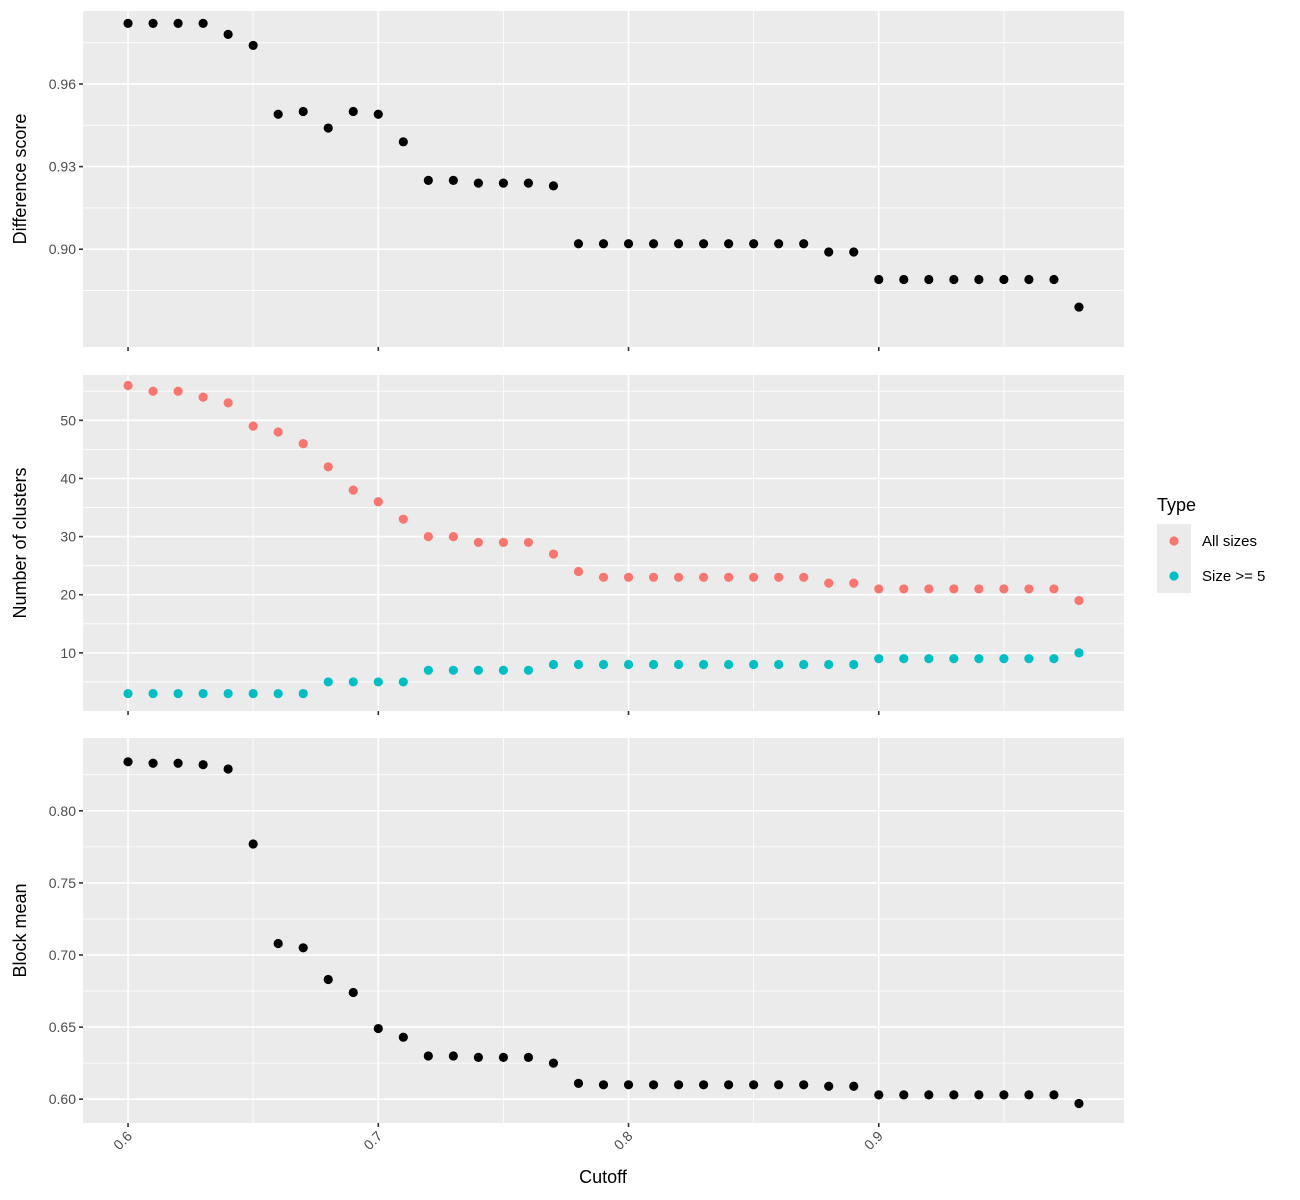  I want to click on y-axis-title-difference-score: Difference score, so click(20, 179).